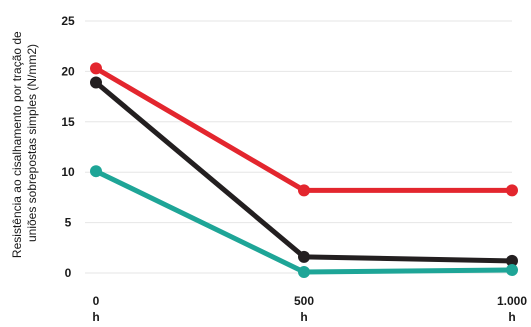 This screenshot has height=327, width=531. What do you see at coordinates (68, 273) in the screenshot?
I see `y-tick-label-0: 0` at bounding box center [68, 273].